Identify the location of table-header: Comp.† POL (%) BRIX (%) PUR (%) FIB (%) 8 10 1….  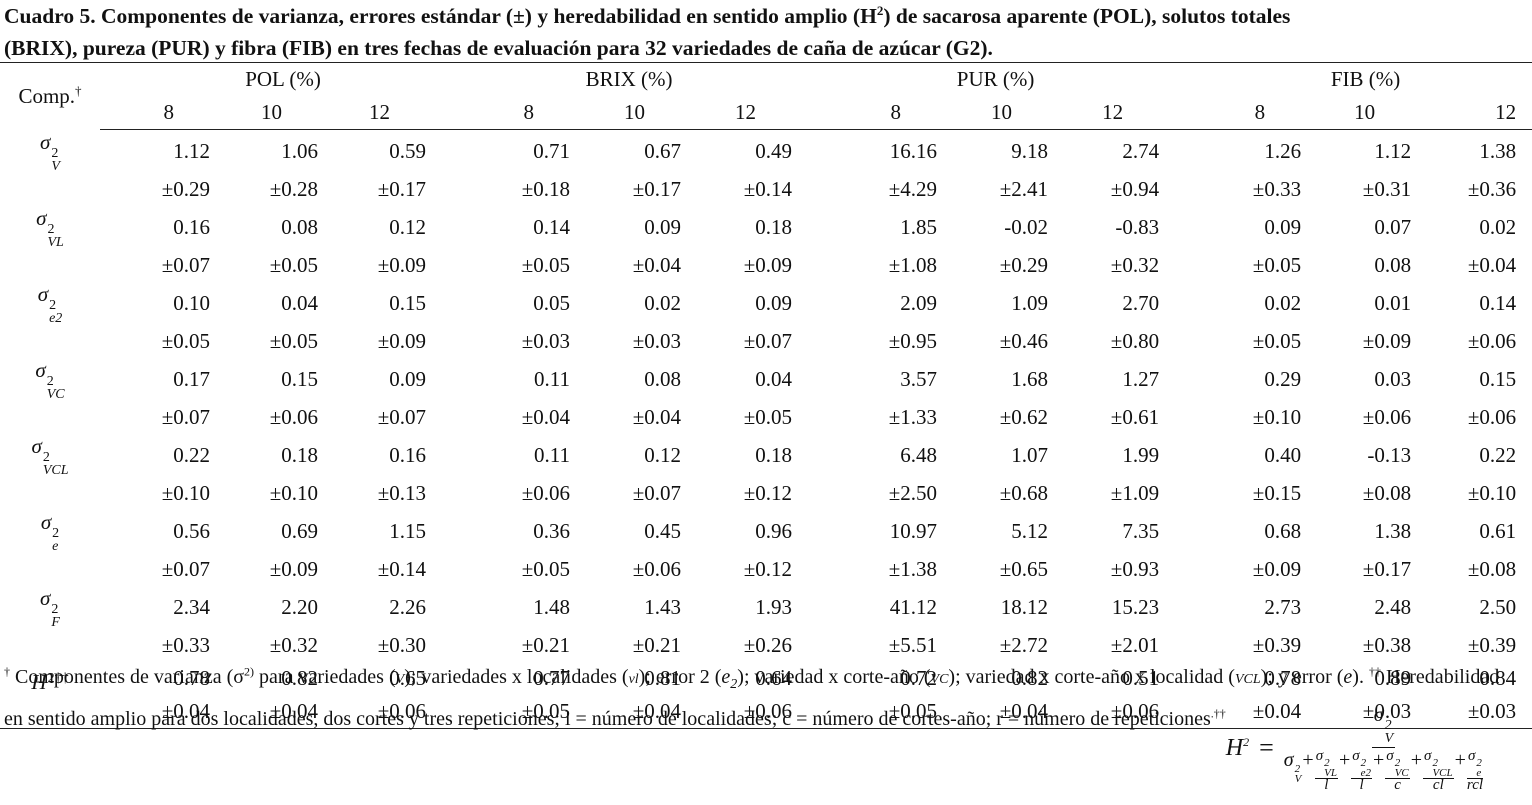
(766, 96).